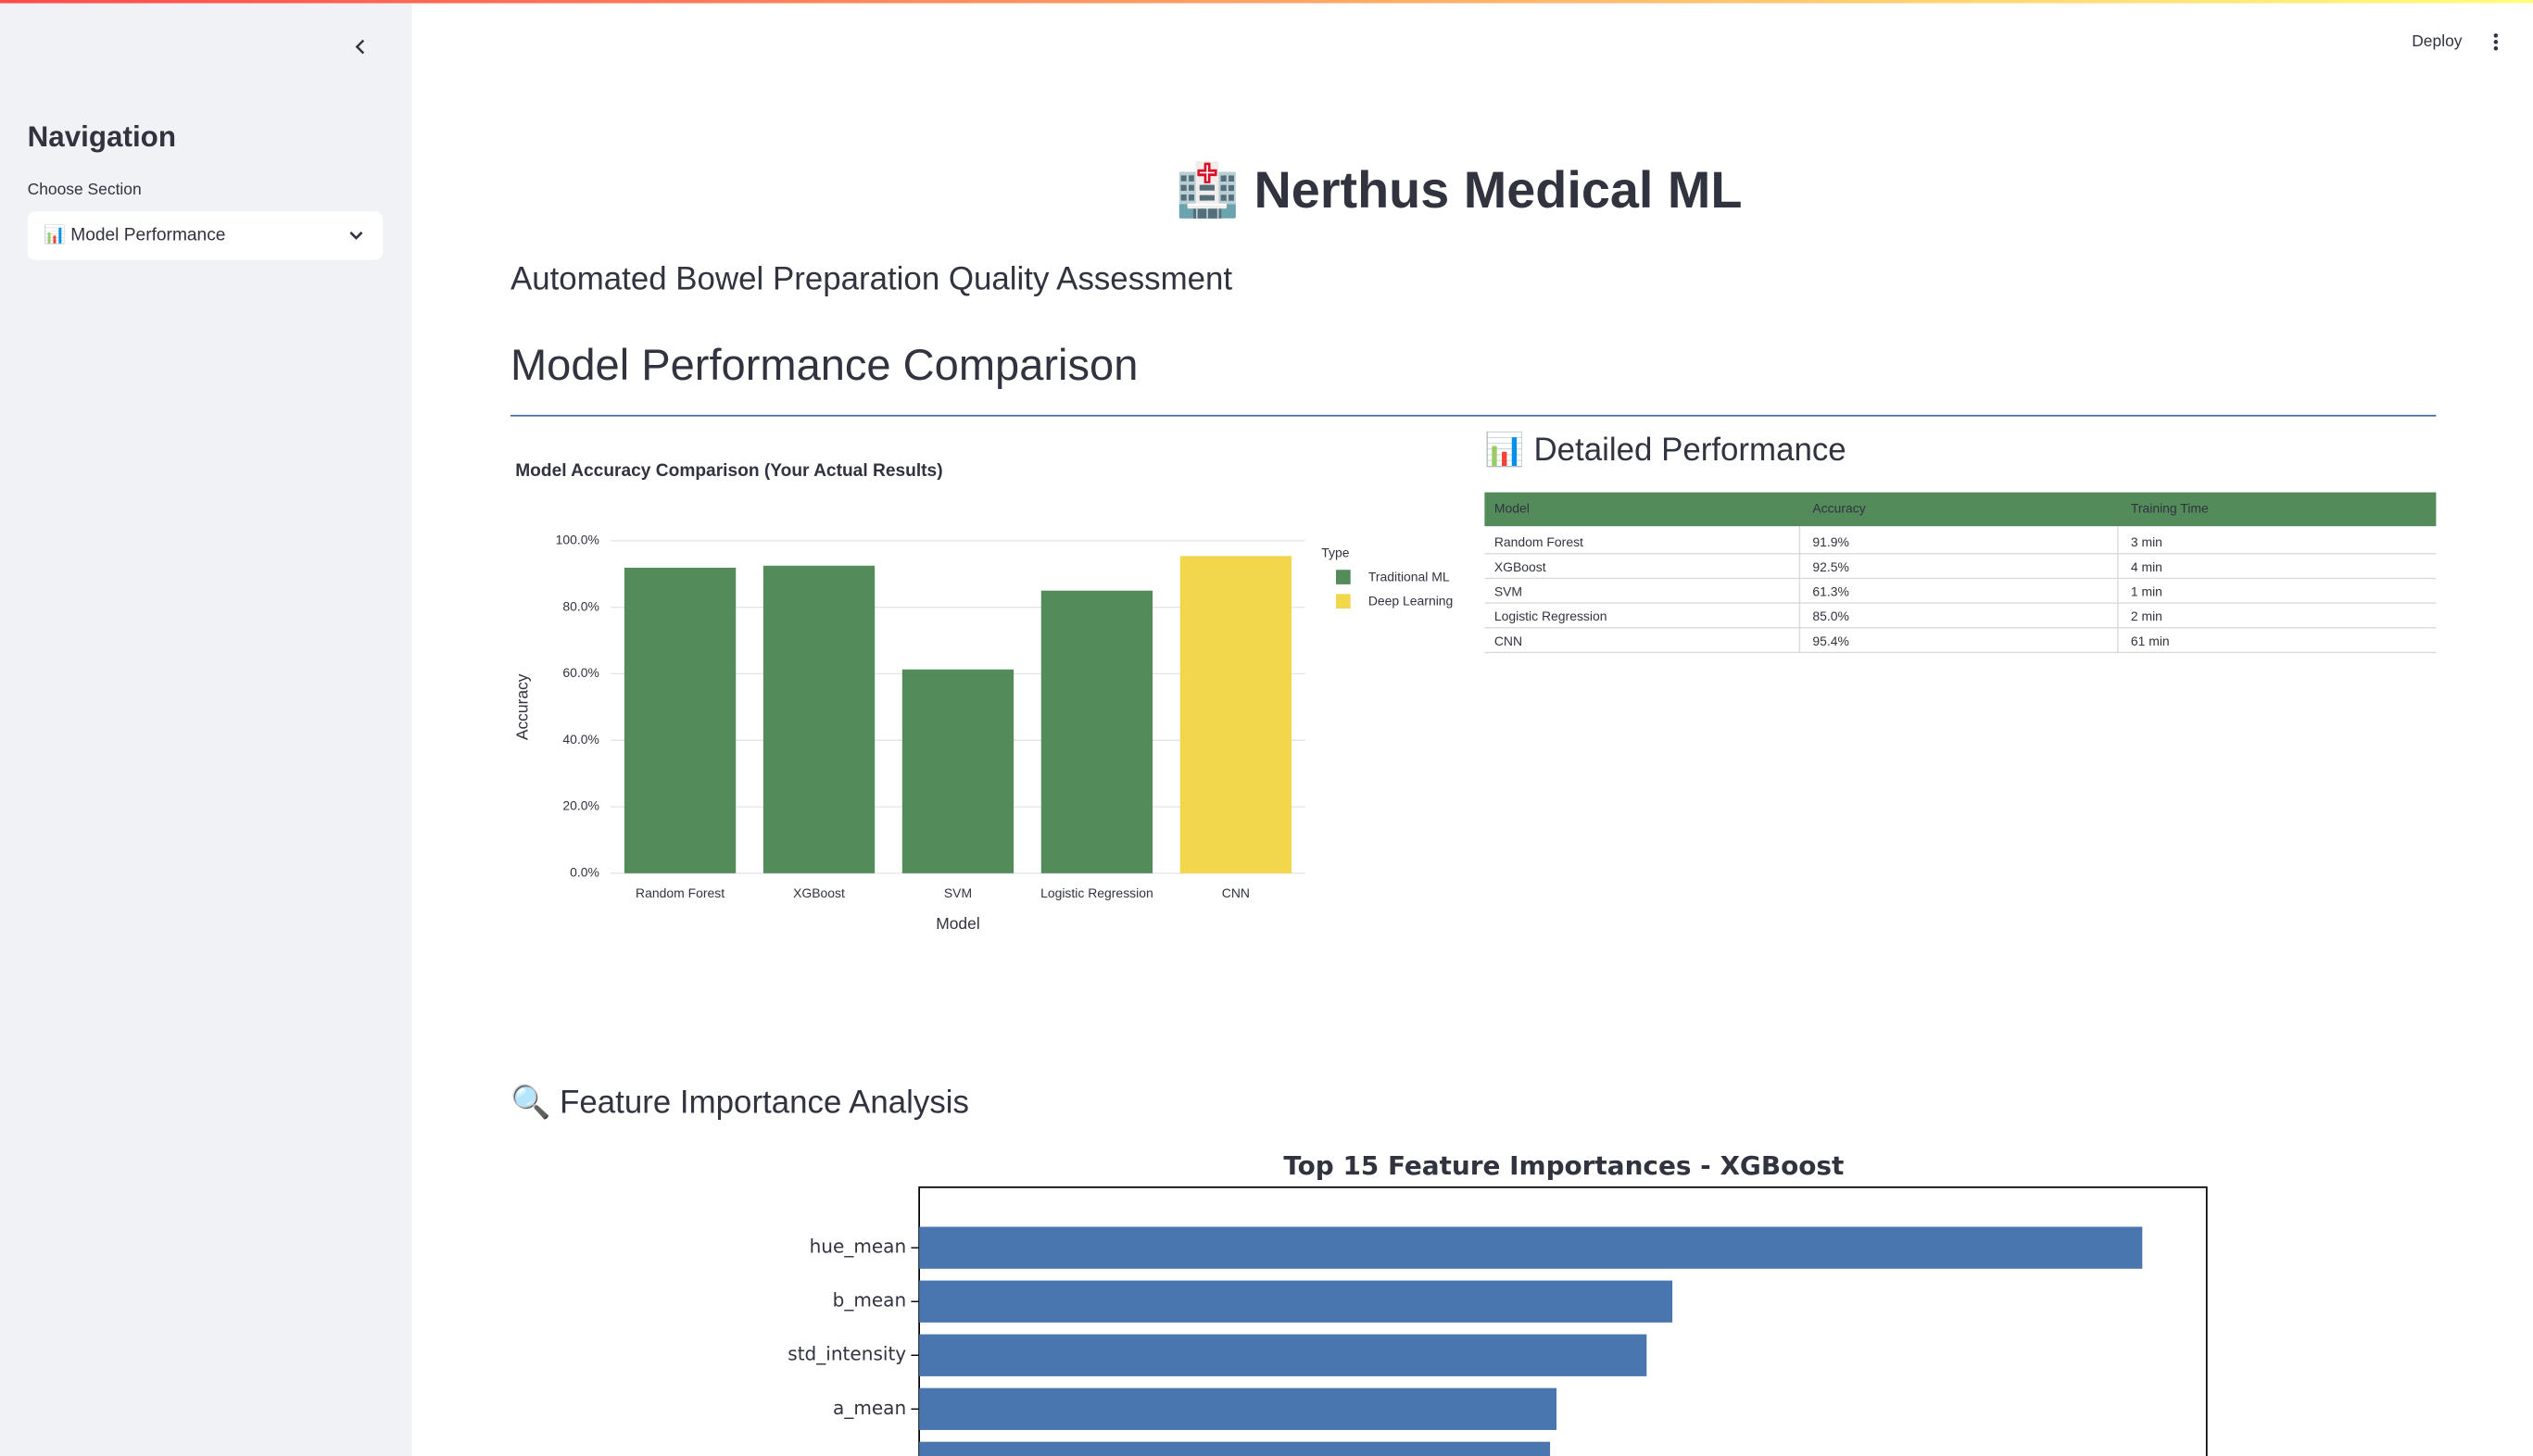  What do you see at coordinates (1096, 892) in the screenshot?
I see `x-tick-label: Logistic Regression` at bounding box center [1096, 892].